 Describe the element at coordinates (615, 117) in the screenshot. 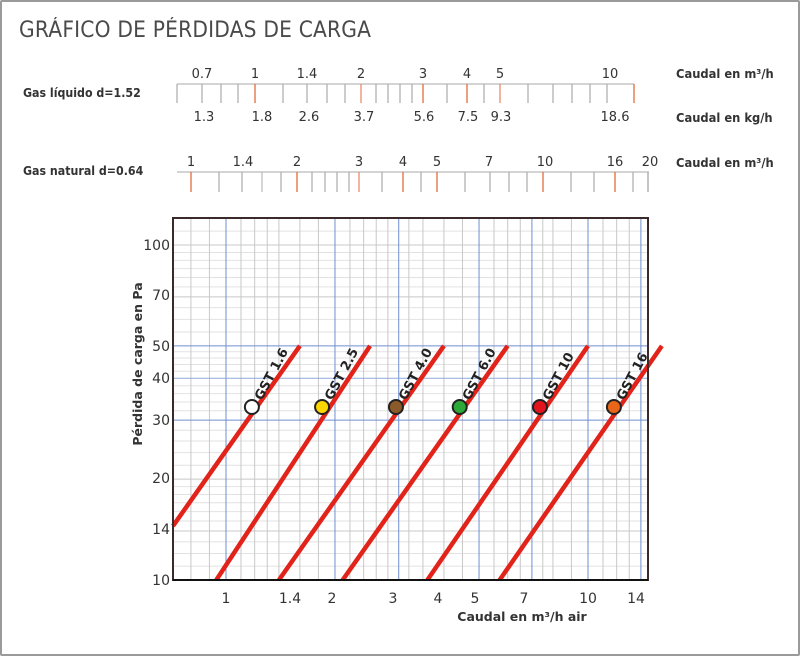

I see `lpg-bottom-tick: 18.6` at that location.